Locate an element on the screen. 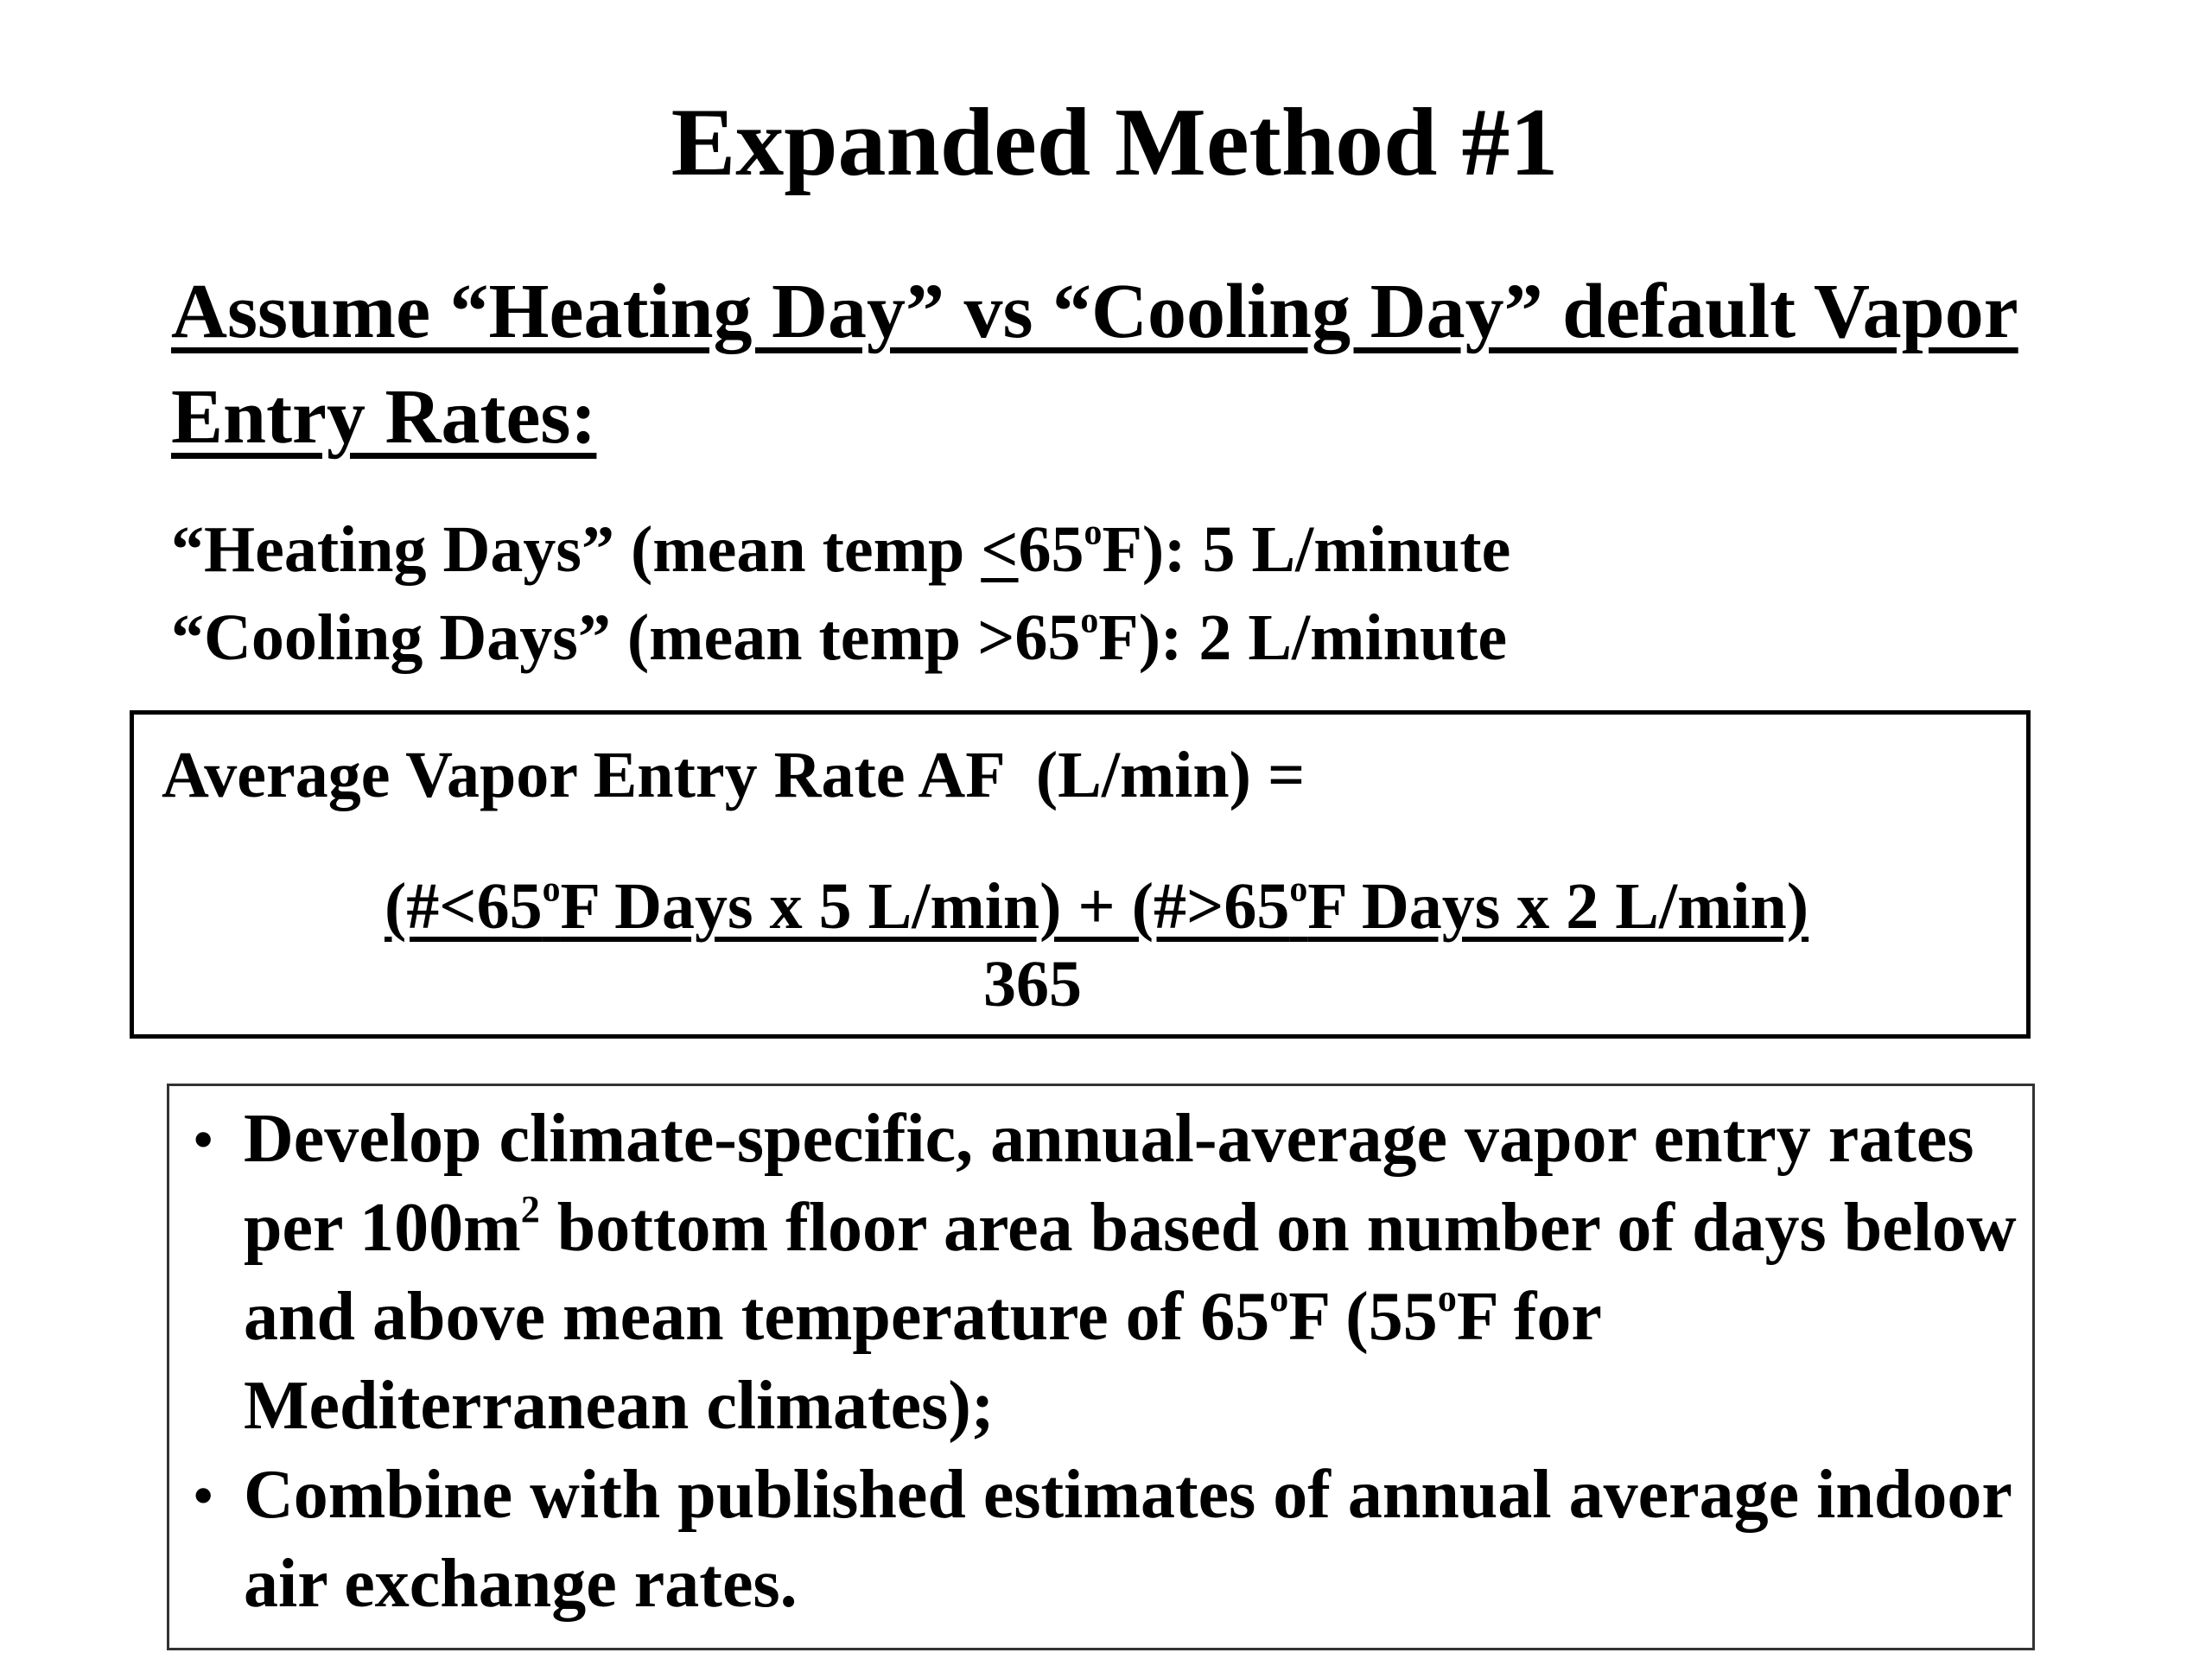 The height and width of the screenshot is (1659, 2212). heating-rate-prefix: “Heating Days” (mean temp is located at coordinates (576, 549).